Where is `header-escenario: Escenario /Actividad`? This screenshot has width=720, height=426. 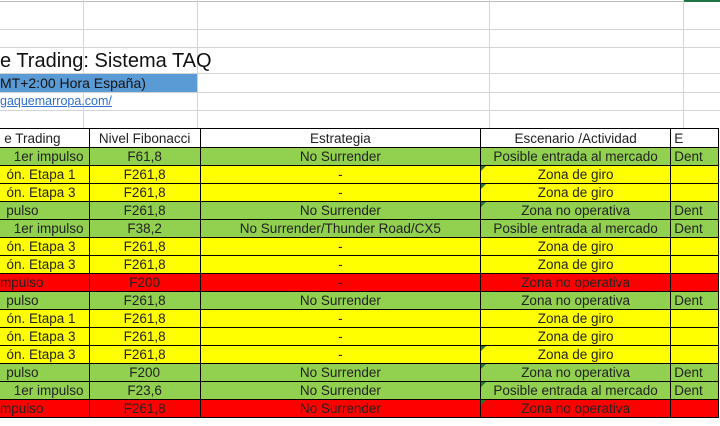
header-escenario: Escenario /Actividad is located at coordinates (575, 138).